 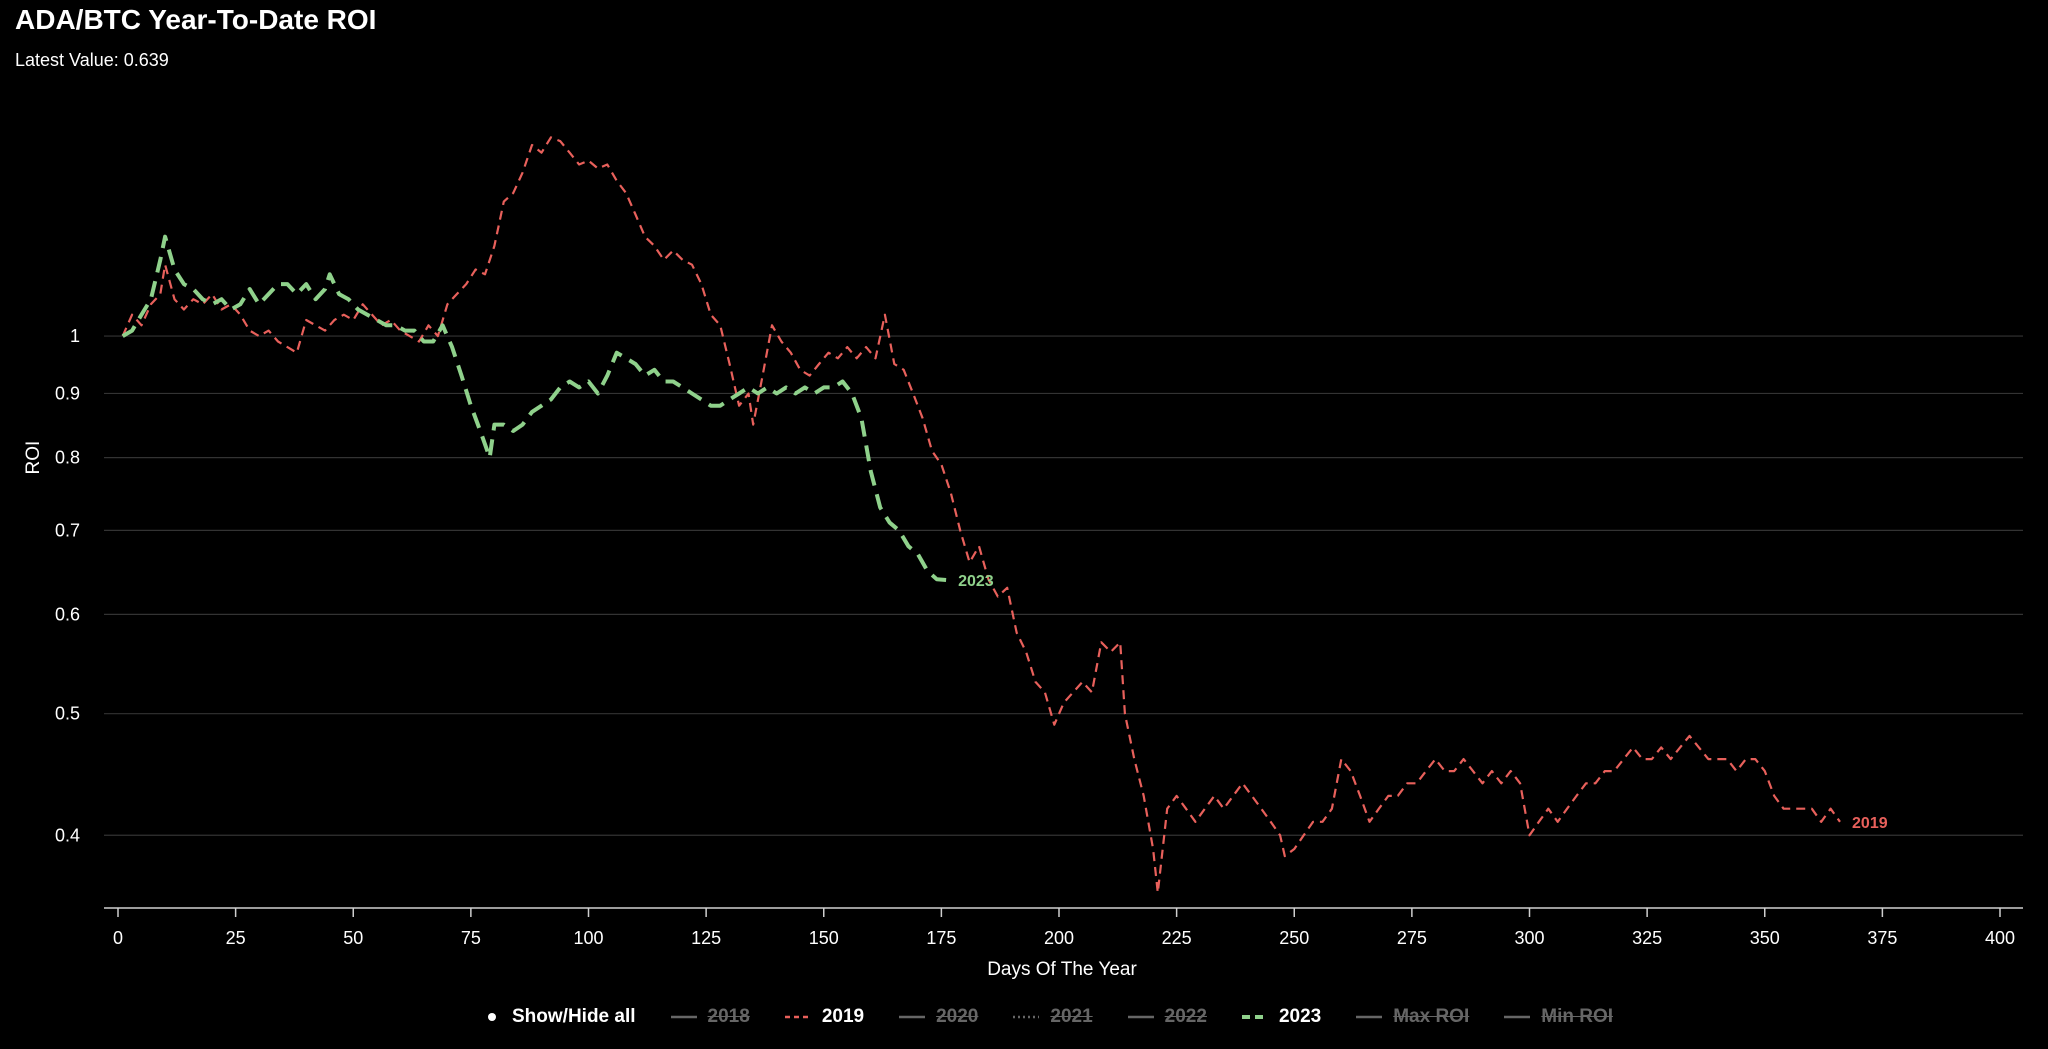 I want to click on legend-item-2021: 2021, so click(x=1052, y=1017).